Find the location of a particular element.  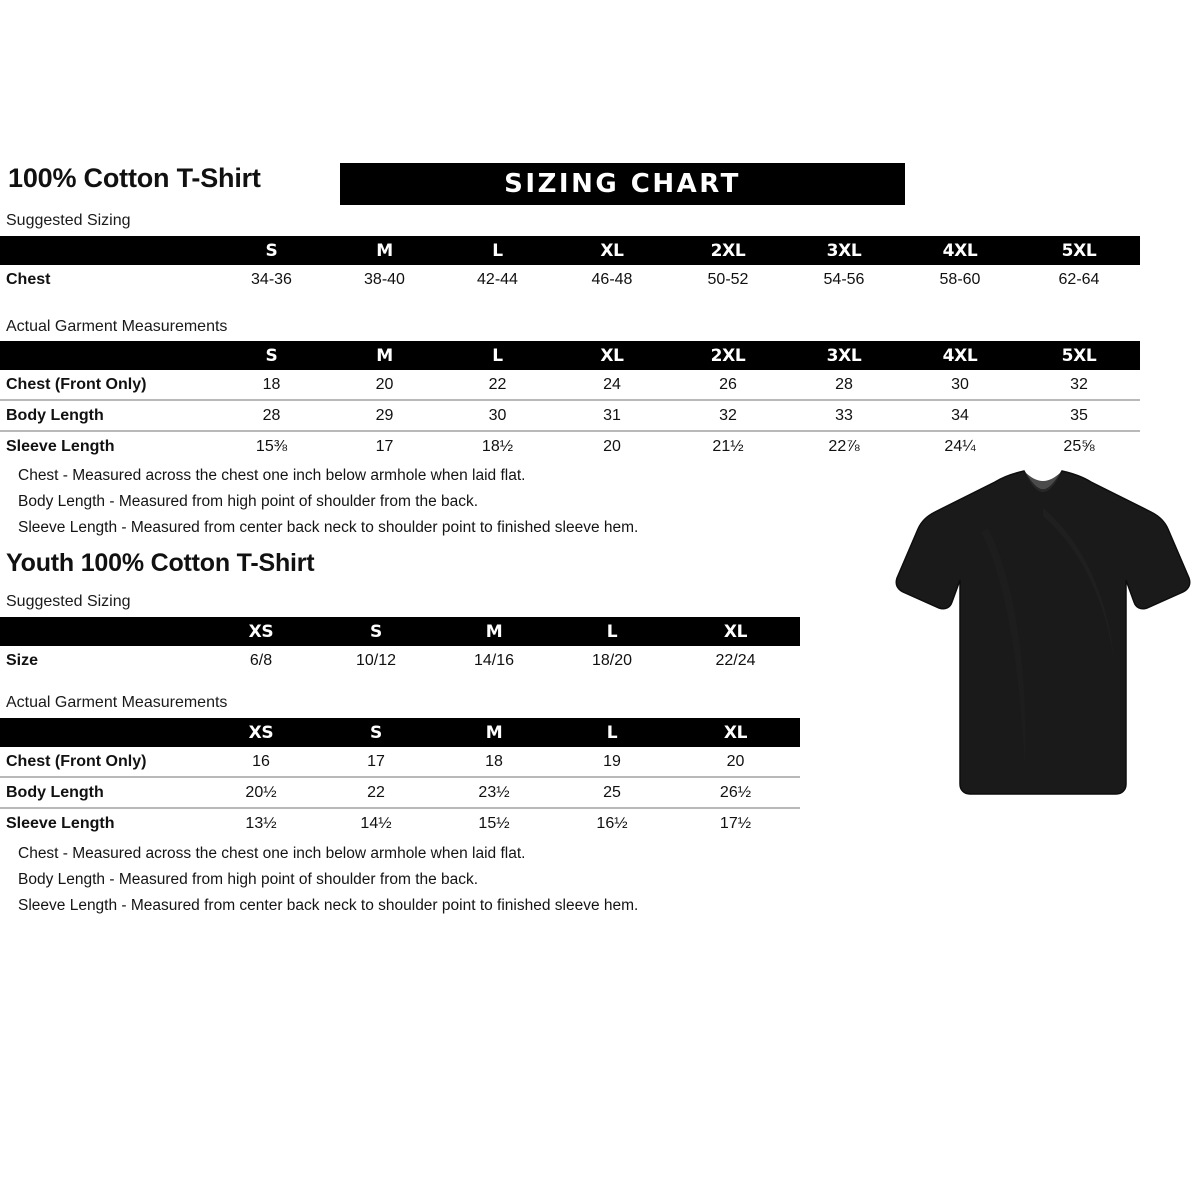

cell-sleevelength-m: 17 is located at coordinates (384, 446).